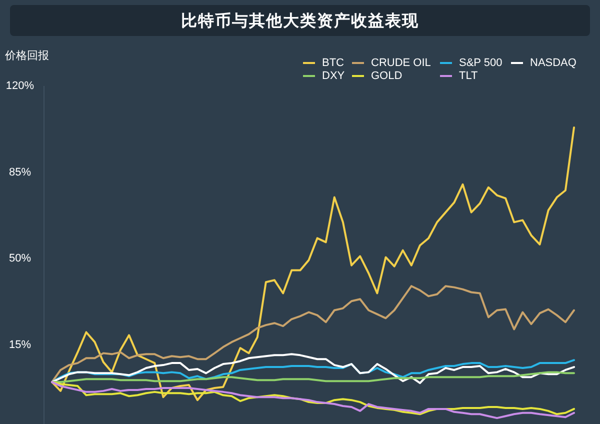  Describe the element at coordinates (20, 86) in the screenshot. I see `y-tick-label: 120%` at that location.